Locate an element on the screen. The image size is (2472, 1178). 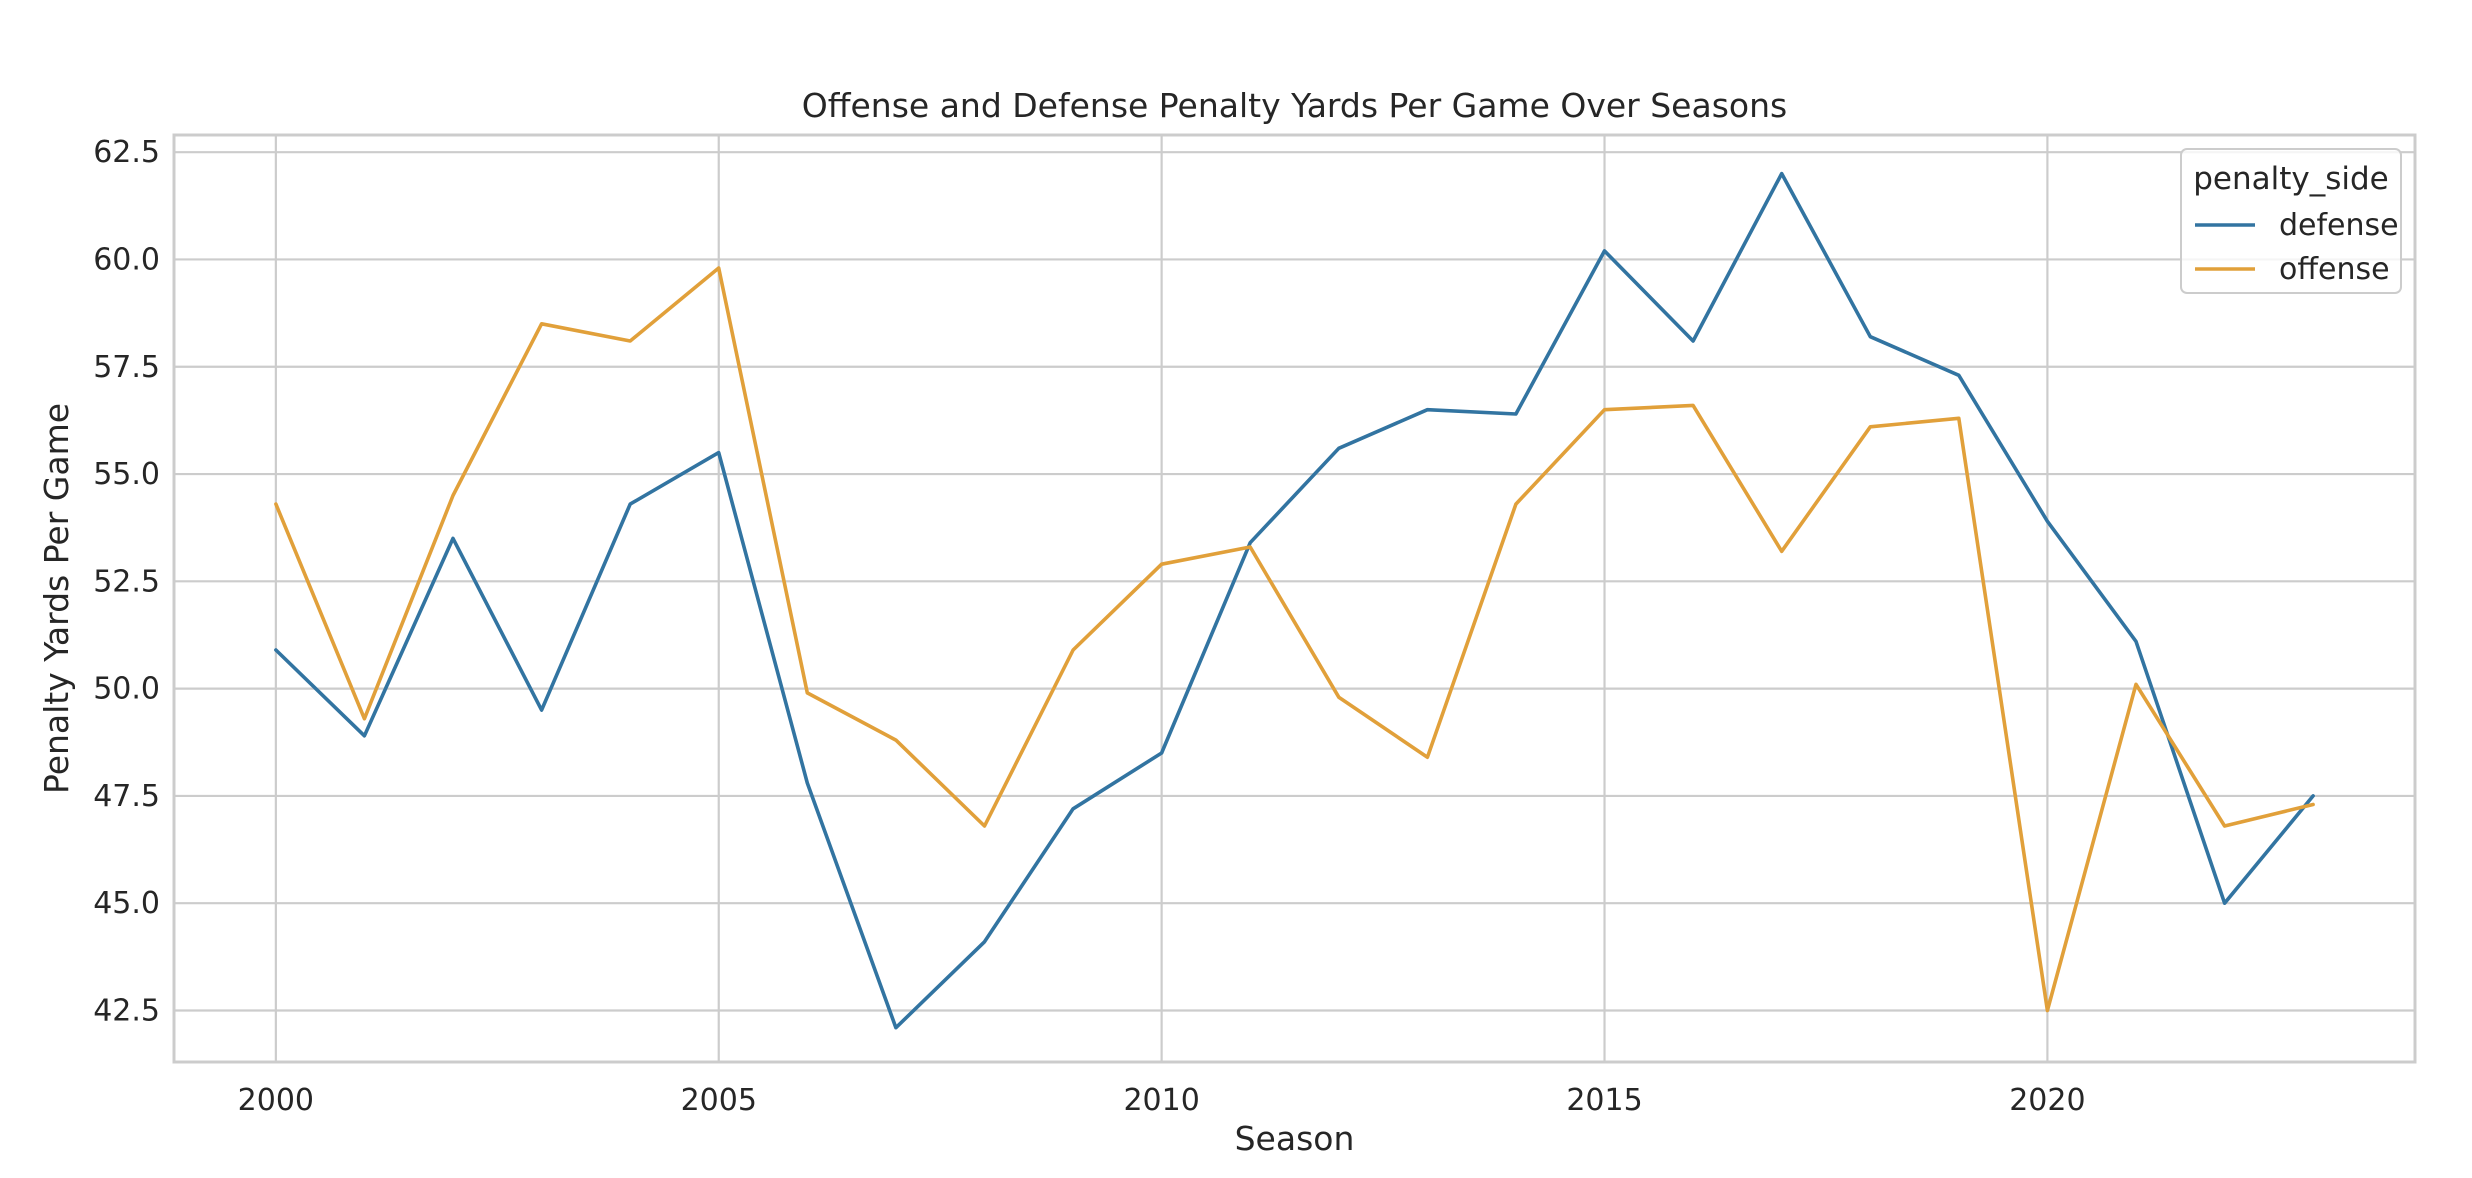
legend-label-defense: defense is located at coordinates (2339, 225).